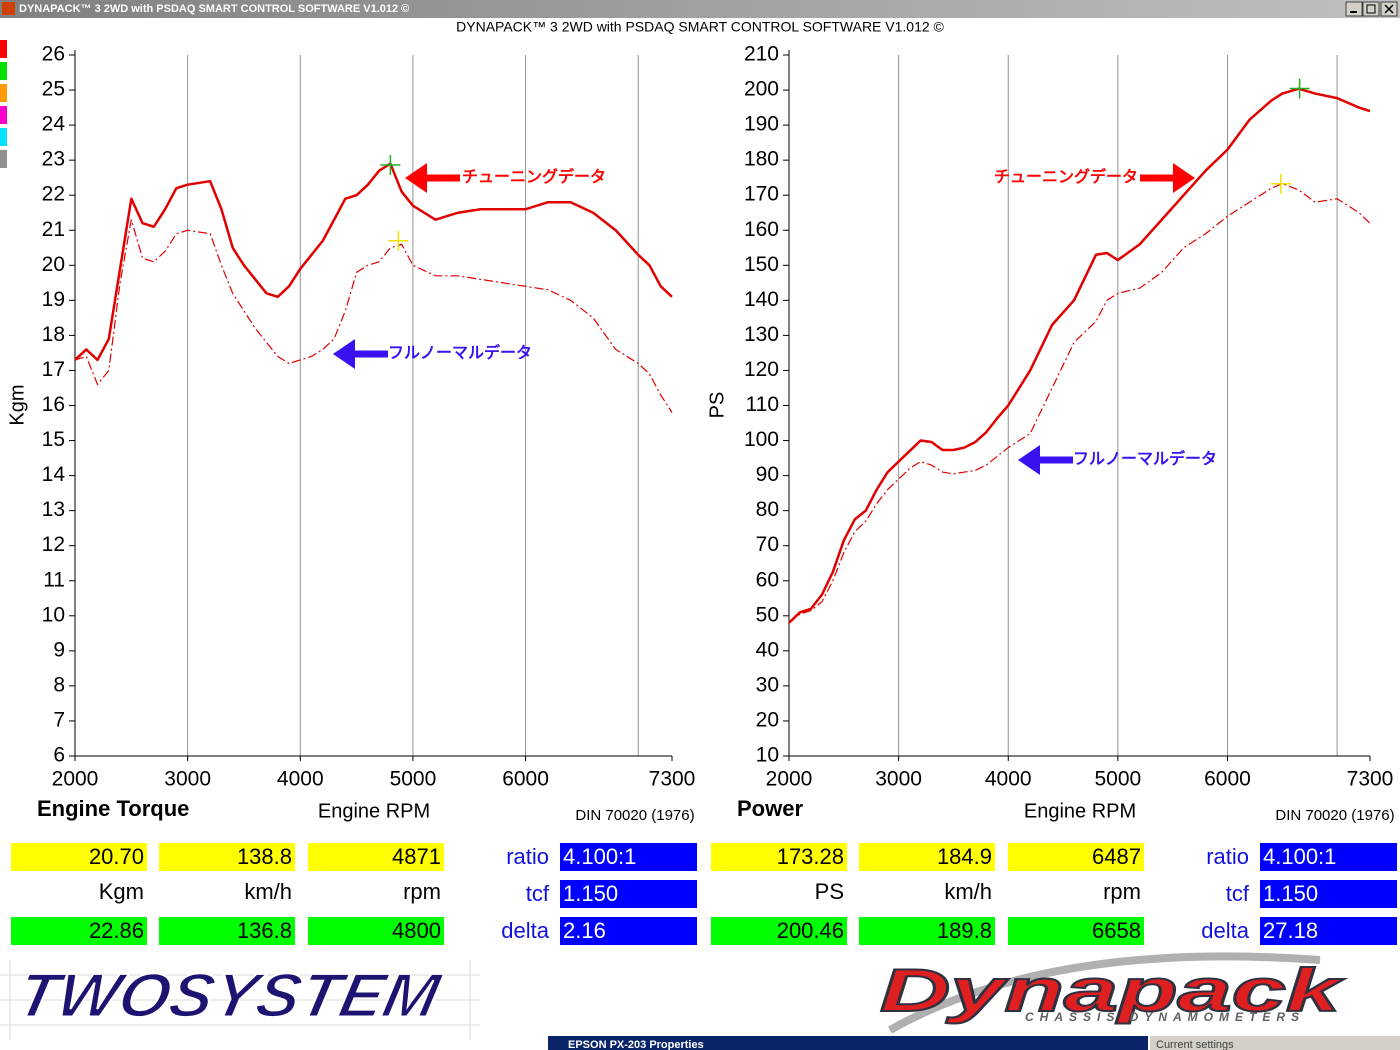 This screenshot has width=1400, height=1050. What do you see at coordinates (53, 54) in the screenshot?
I see `y-tick-label: 26` at bounding box center [53, 54].